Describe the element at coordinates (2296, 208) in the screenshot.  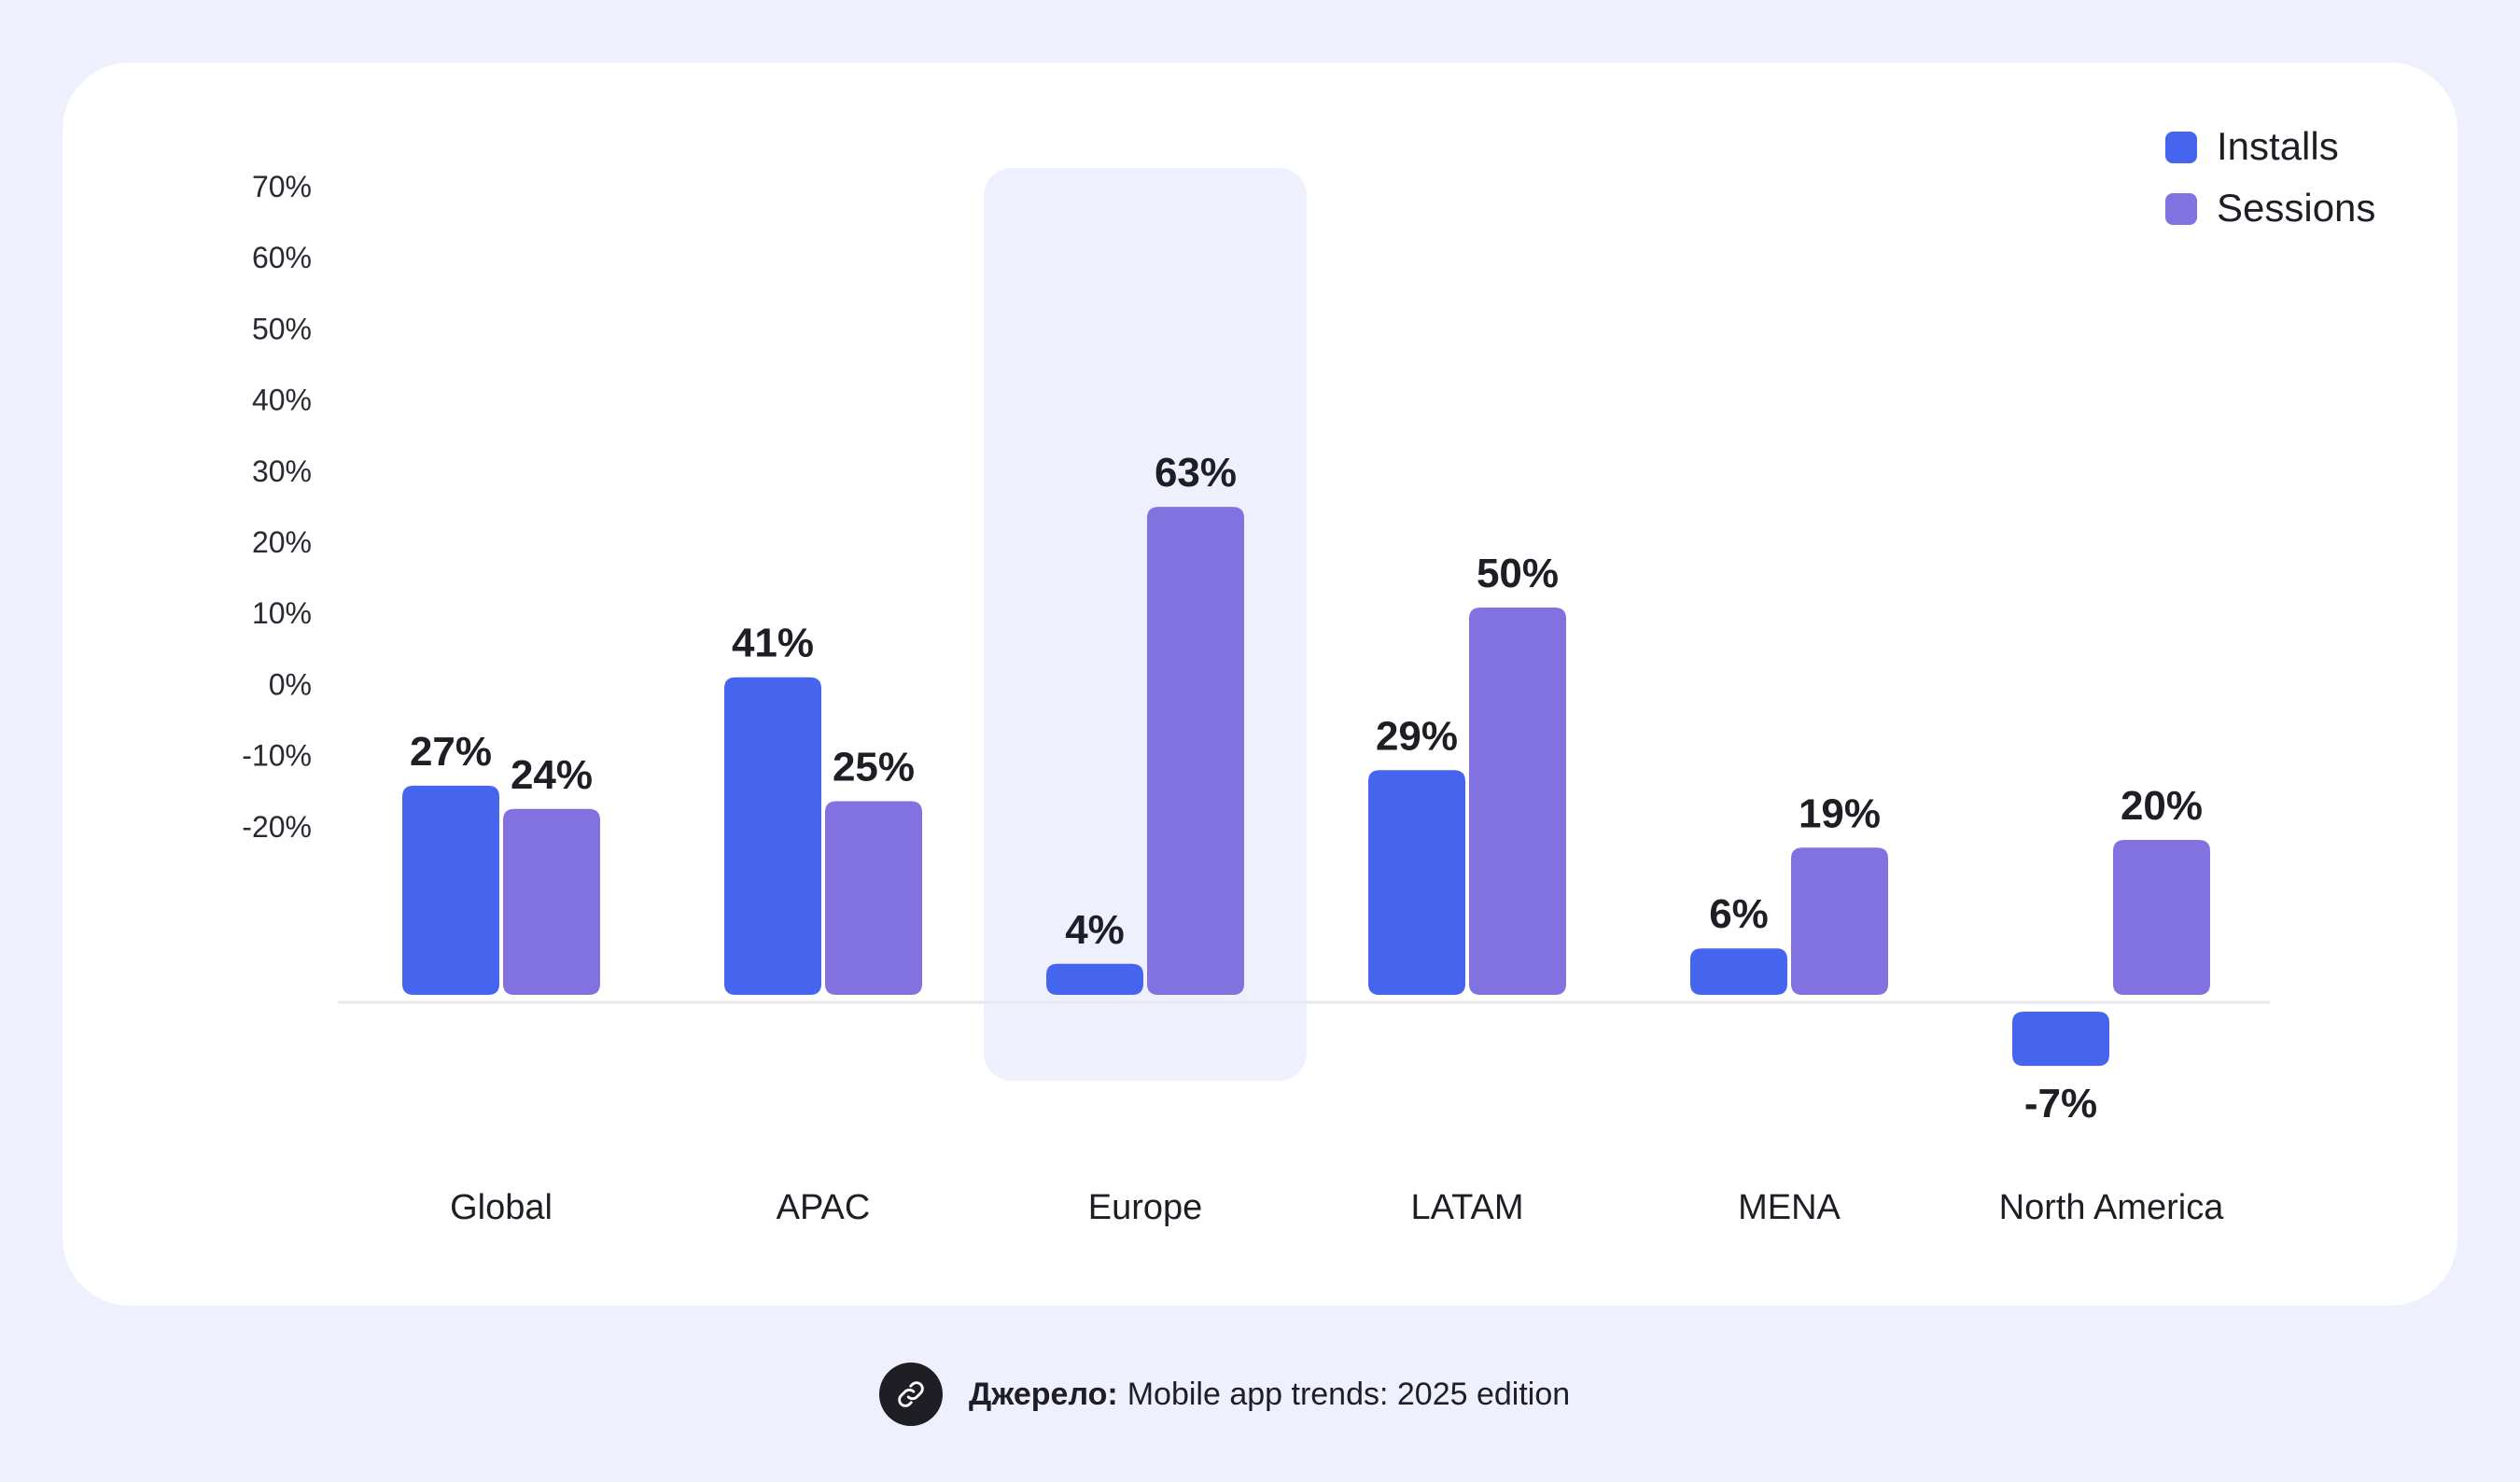
I see `legend-label: Sessions` at that location.